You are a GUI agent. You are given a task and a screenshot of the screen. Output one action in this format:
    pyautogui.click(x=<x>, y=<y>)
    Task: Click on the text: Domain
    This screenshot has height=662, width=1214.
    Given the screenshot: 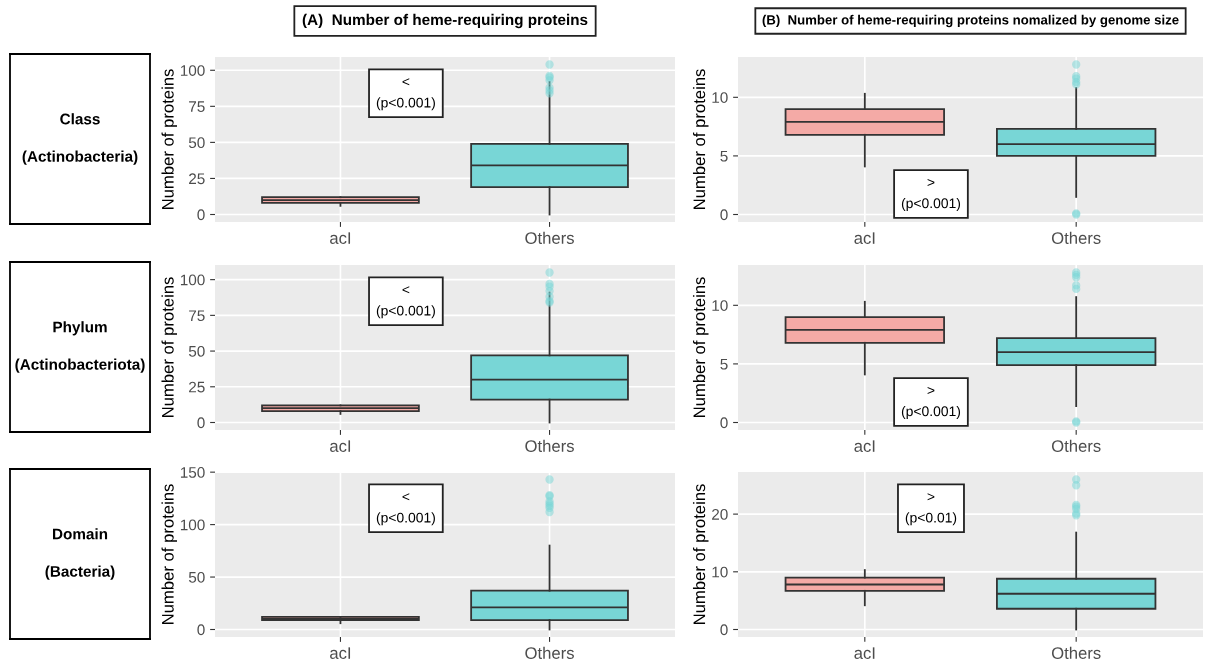 What is the action you would take?
    pyautogui.click(x=80, y=534)
    